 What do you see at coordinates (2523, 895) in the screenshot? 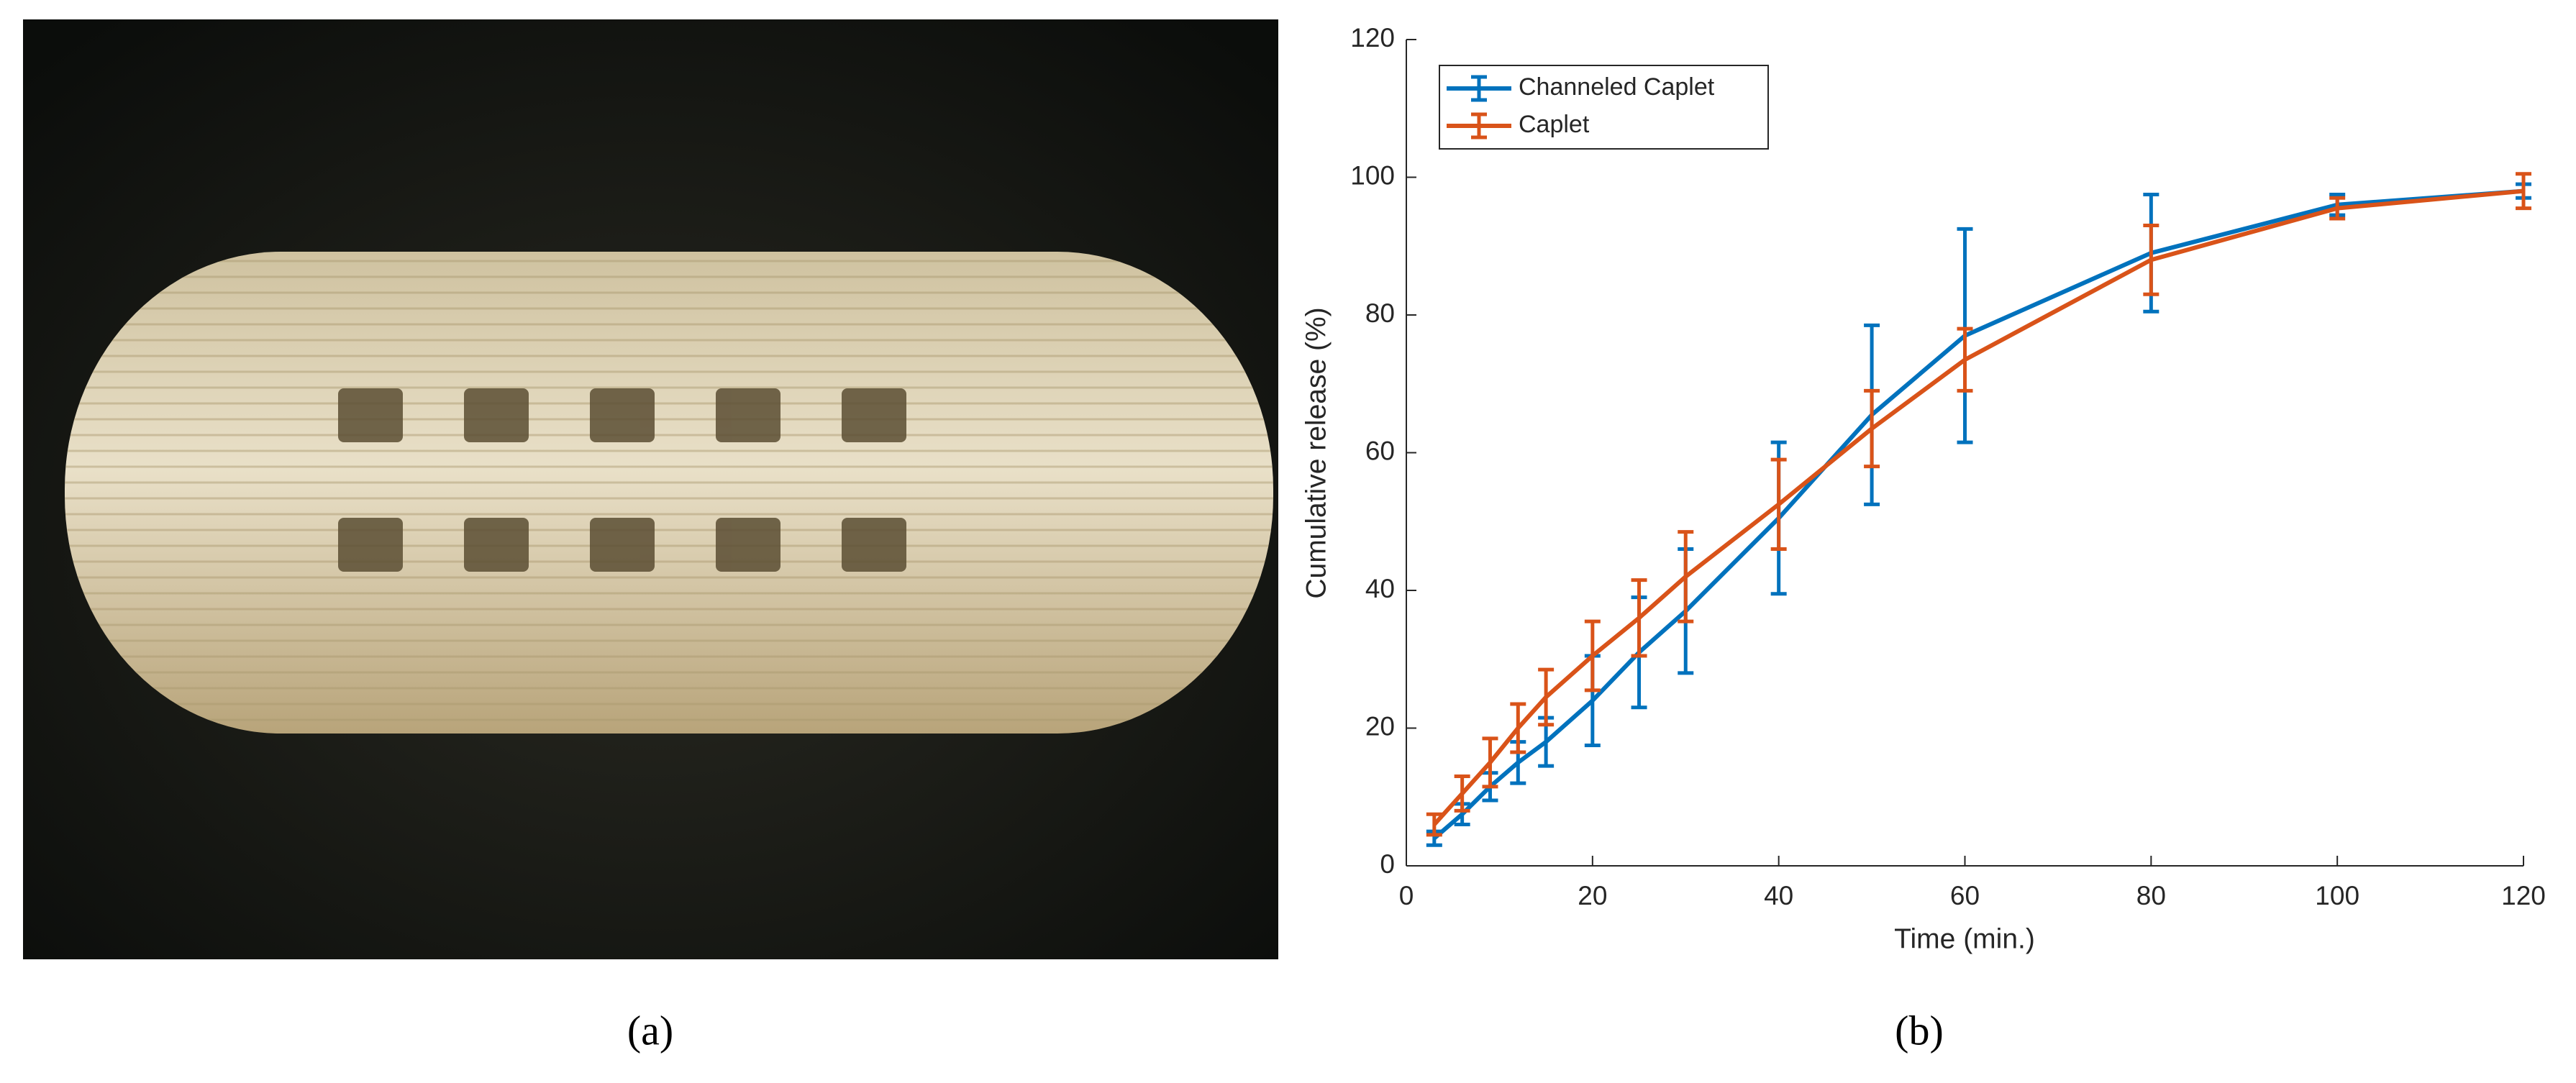
I see `x-tick-label: 120` at bounding box center [2523, 895].